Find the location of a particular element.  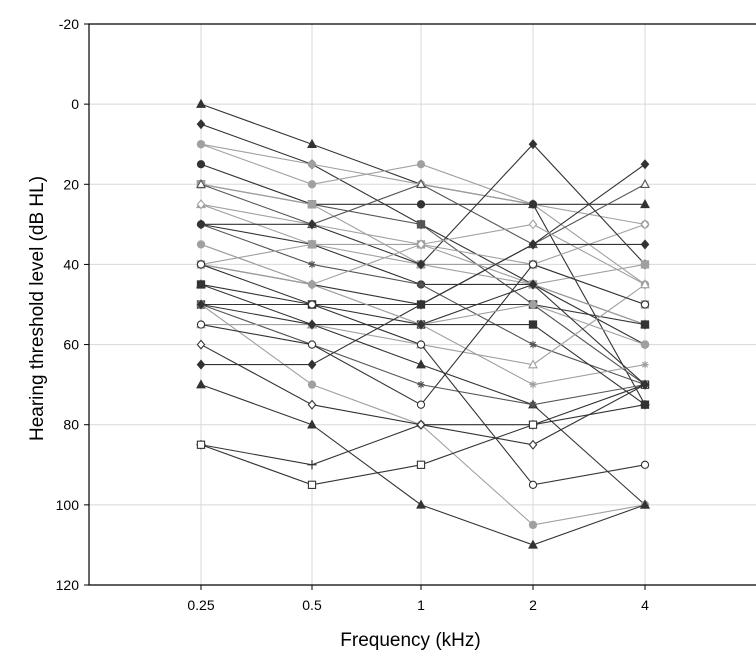

x-tick-label: 0.25 is located at coordinates (200, 605).